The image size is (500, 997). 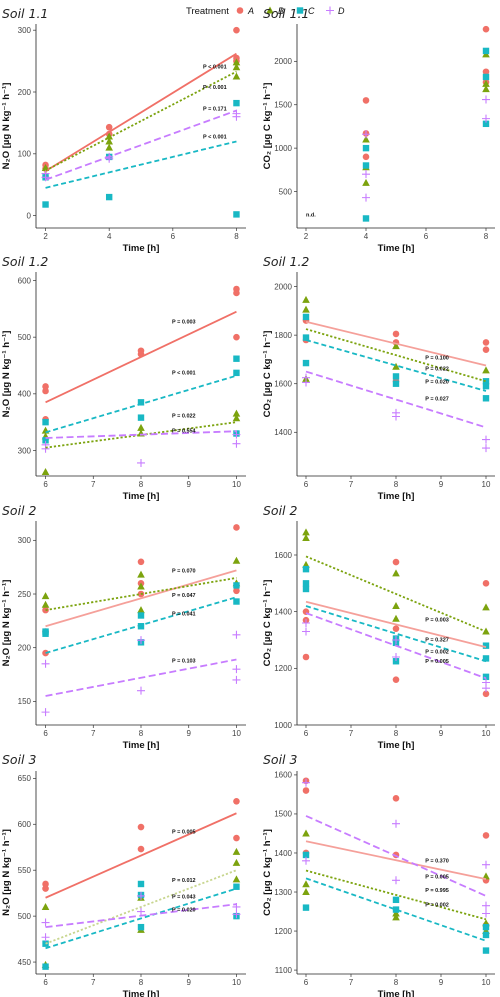 I want to click on panel-4-fit-line-b, so click(x=396, y=355).